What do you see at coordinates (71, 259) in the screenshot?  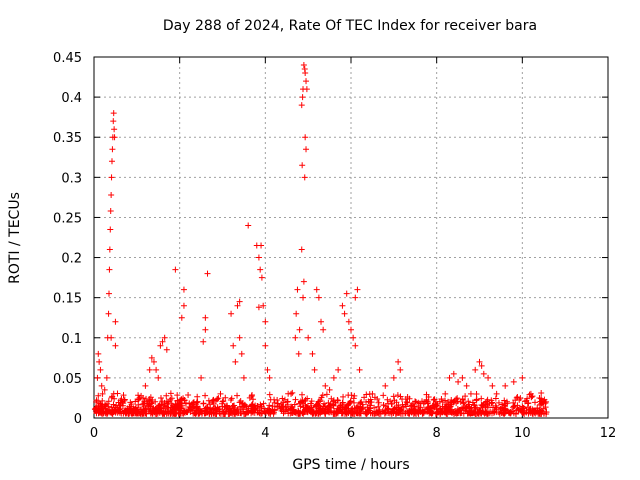 I see `y-tick-label: 0.2` at bounding box center [71, 259].